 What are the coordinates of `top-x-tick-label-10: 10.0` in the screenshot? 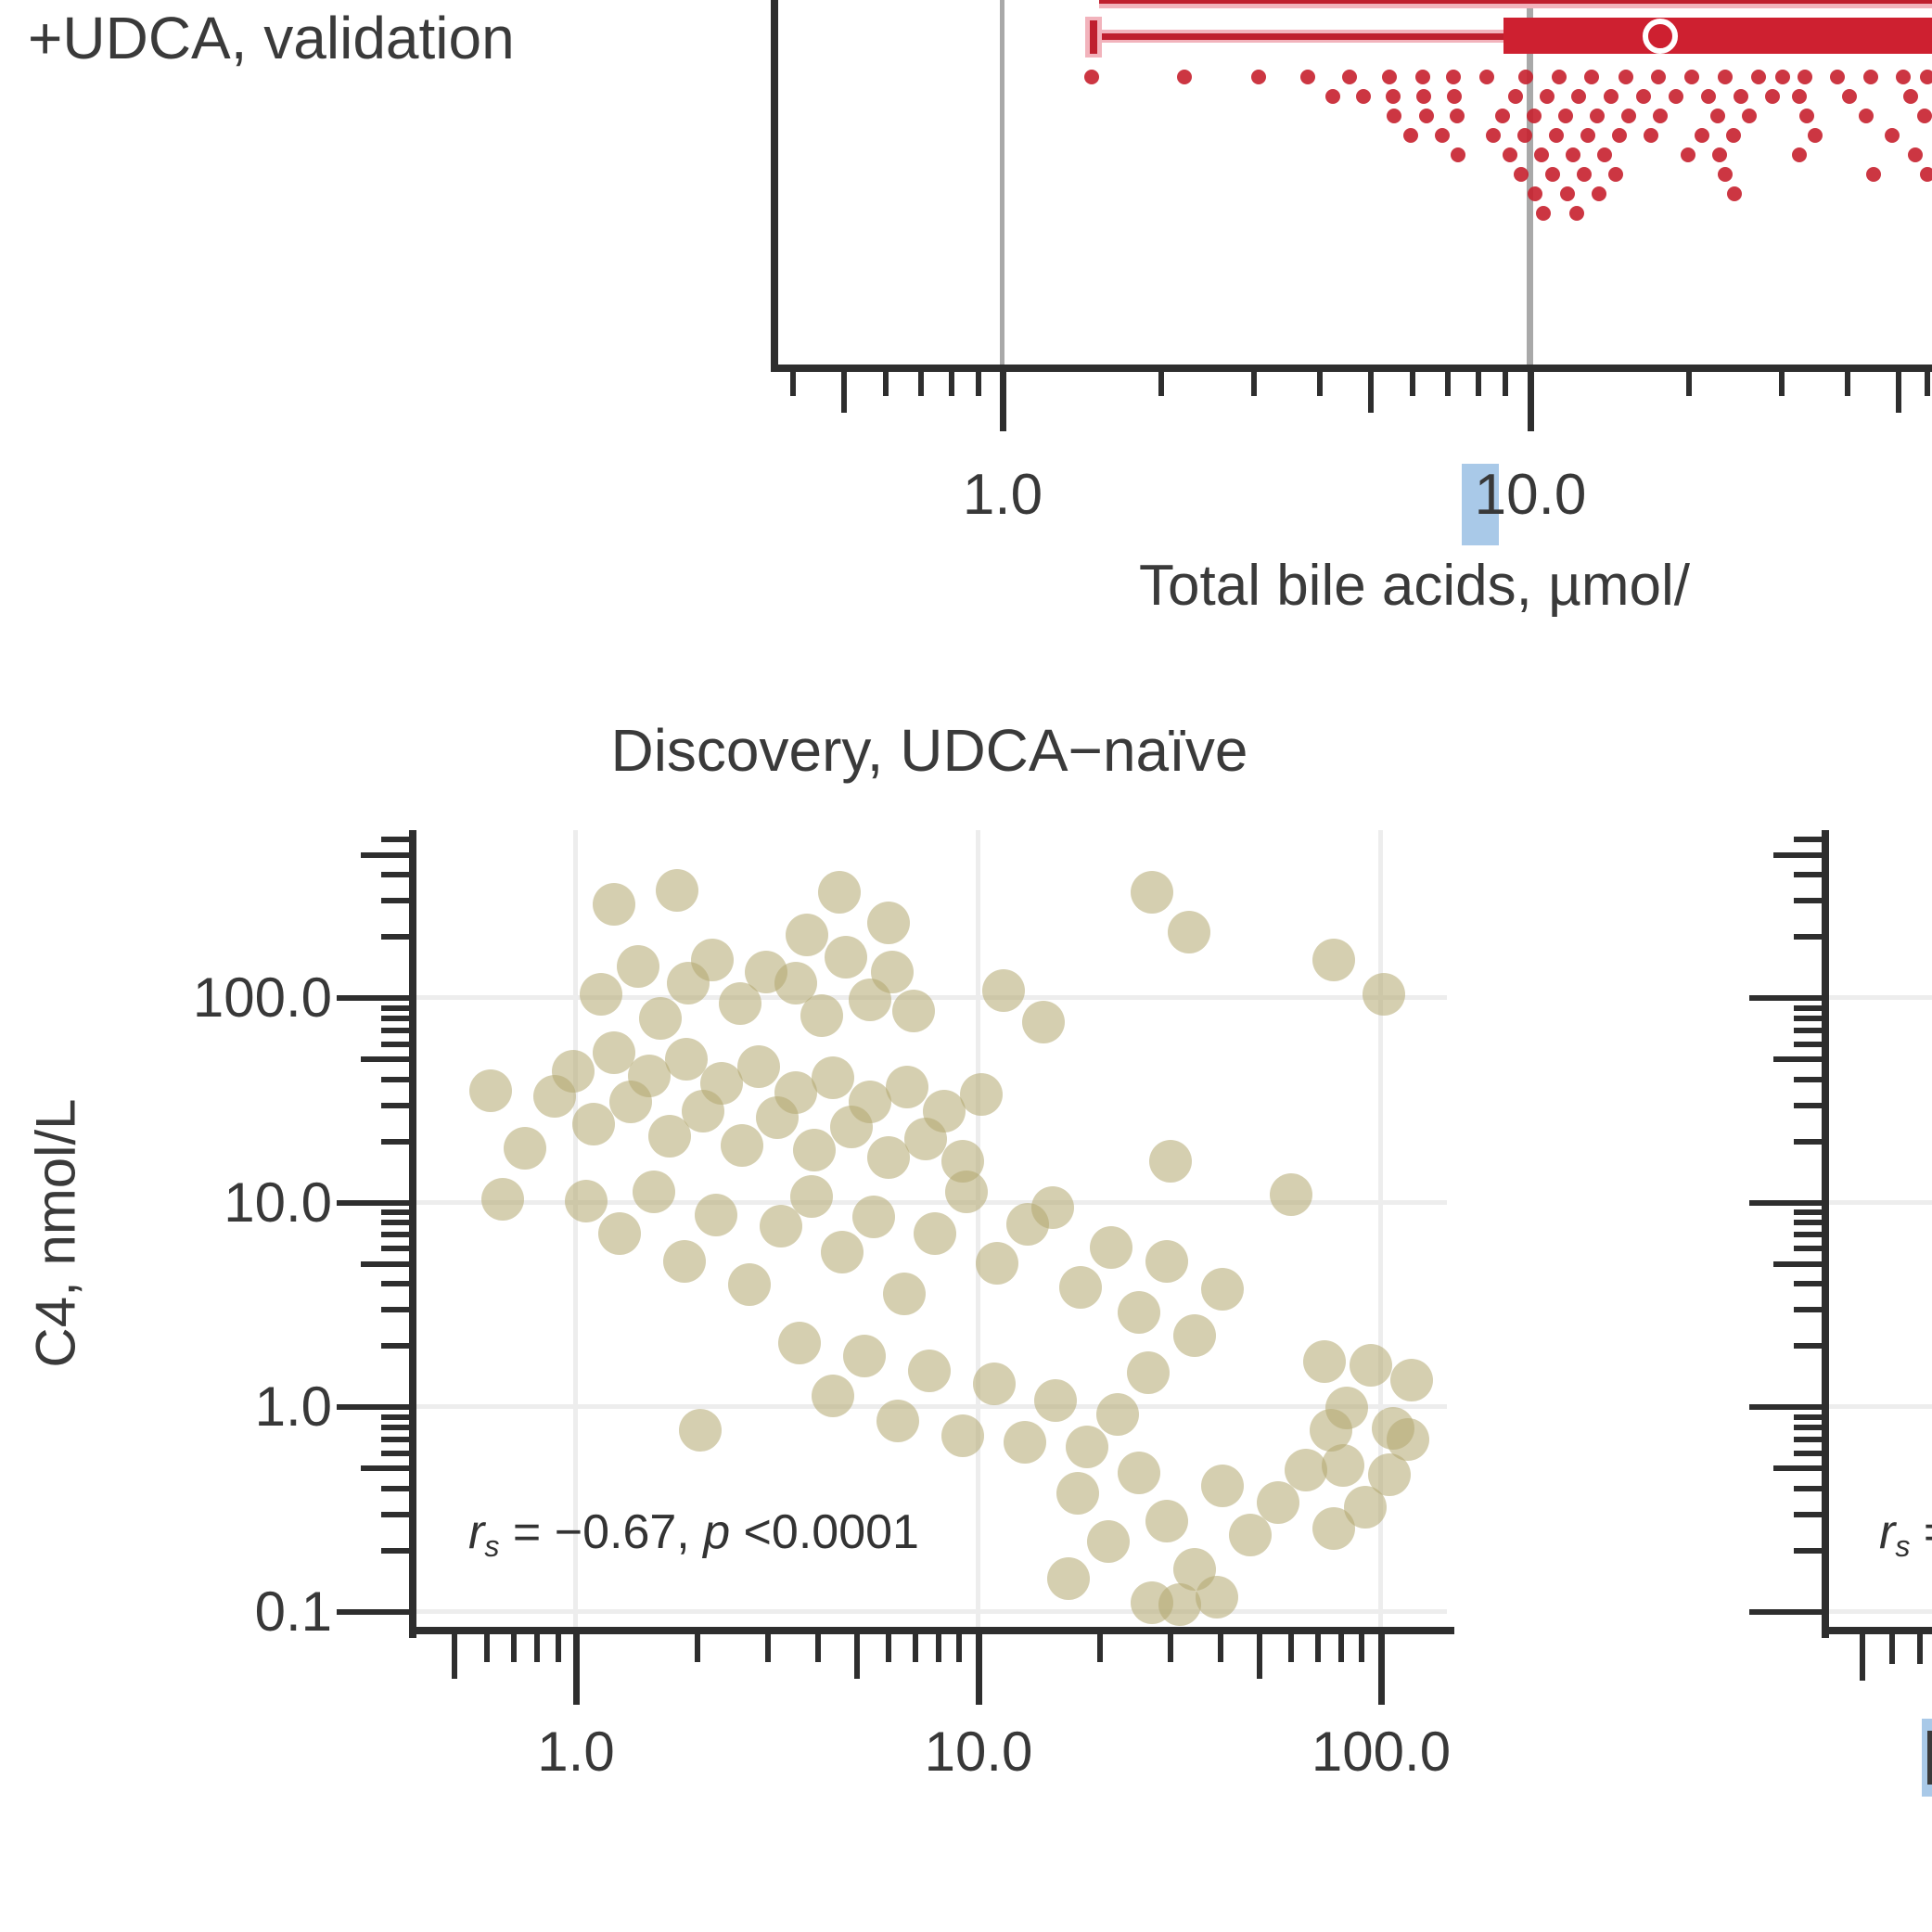 It's located at (1530, 495).